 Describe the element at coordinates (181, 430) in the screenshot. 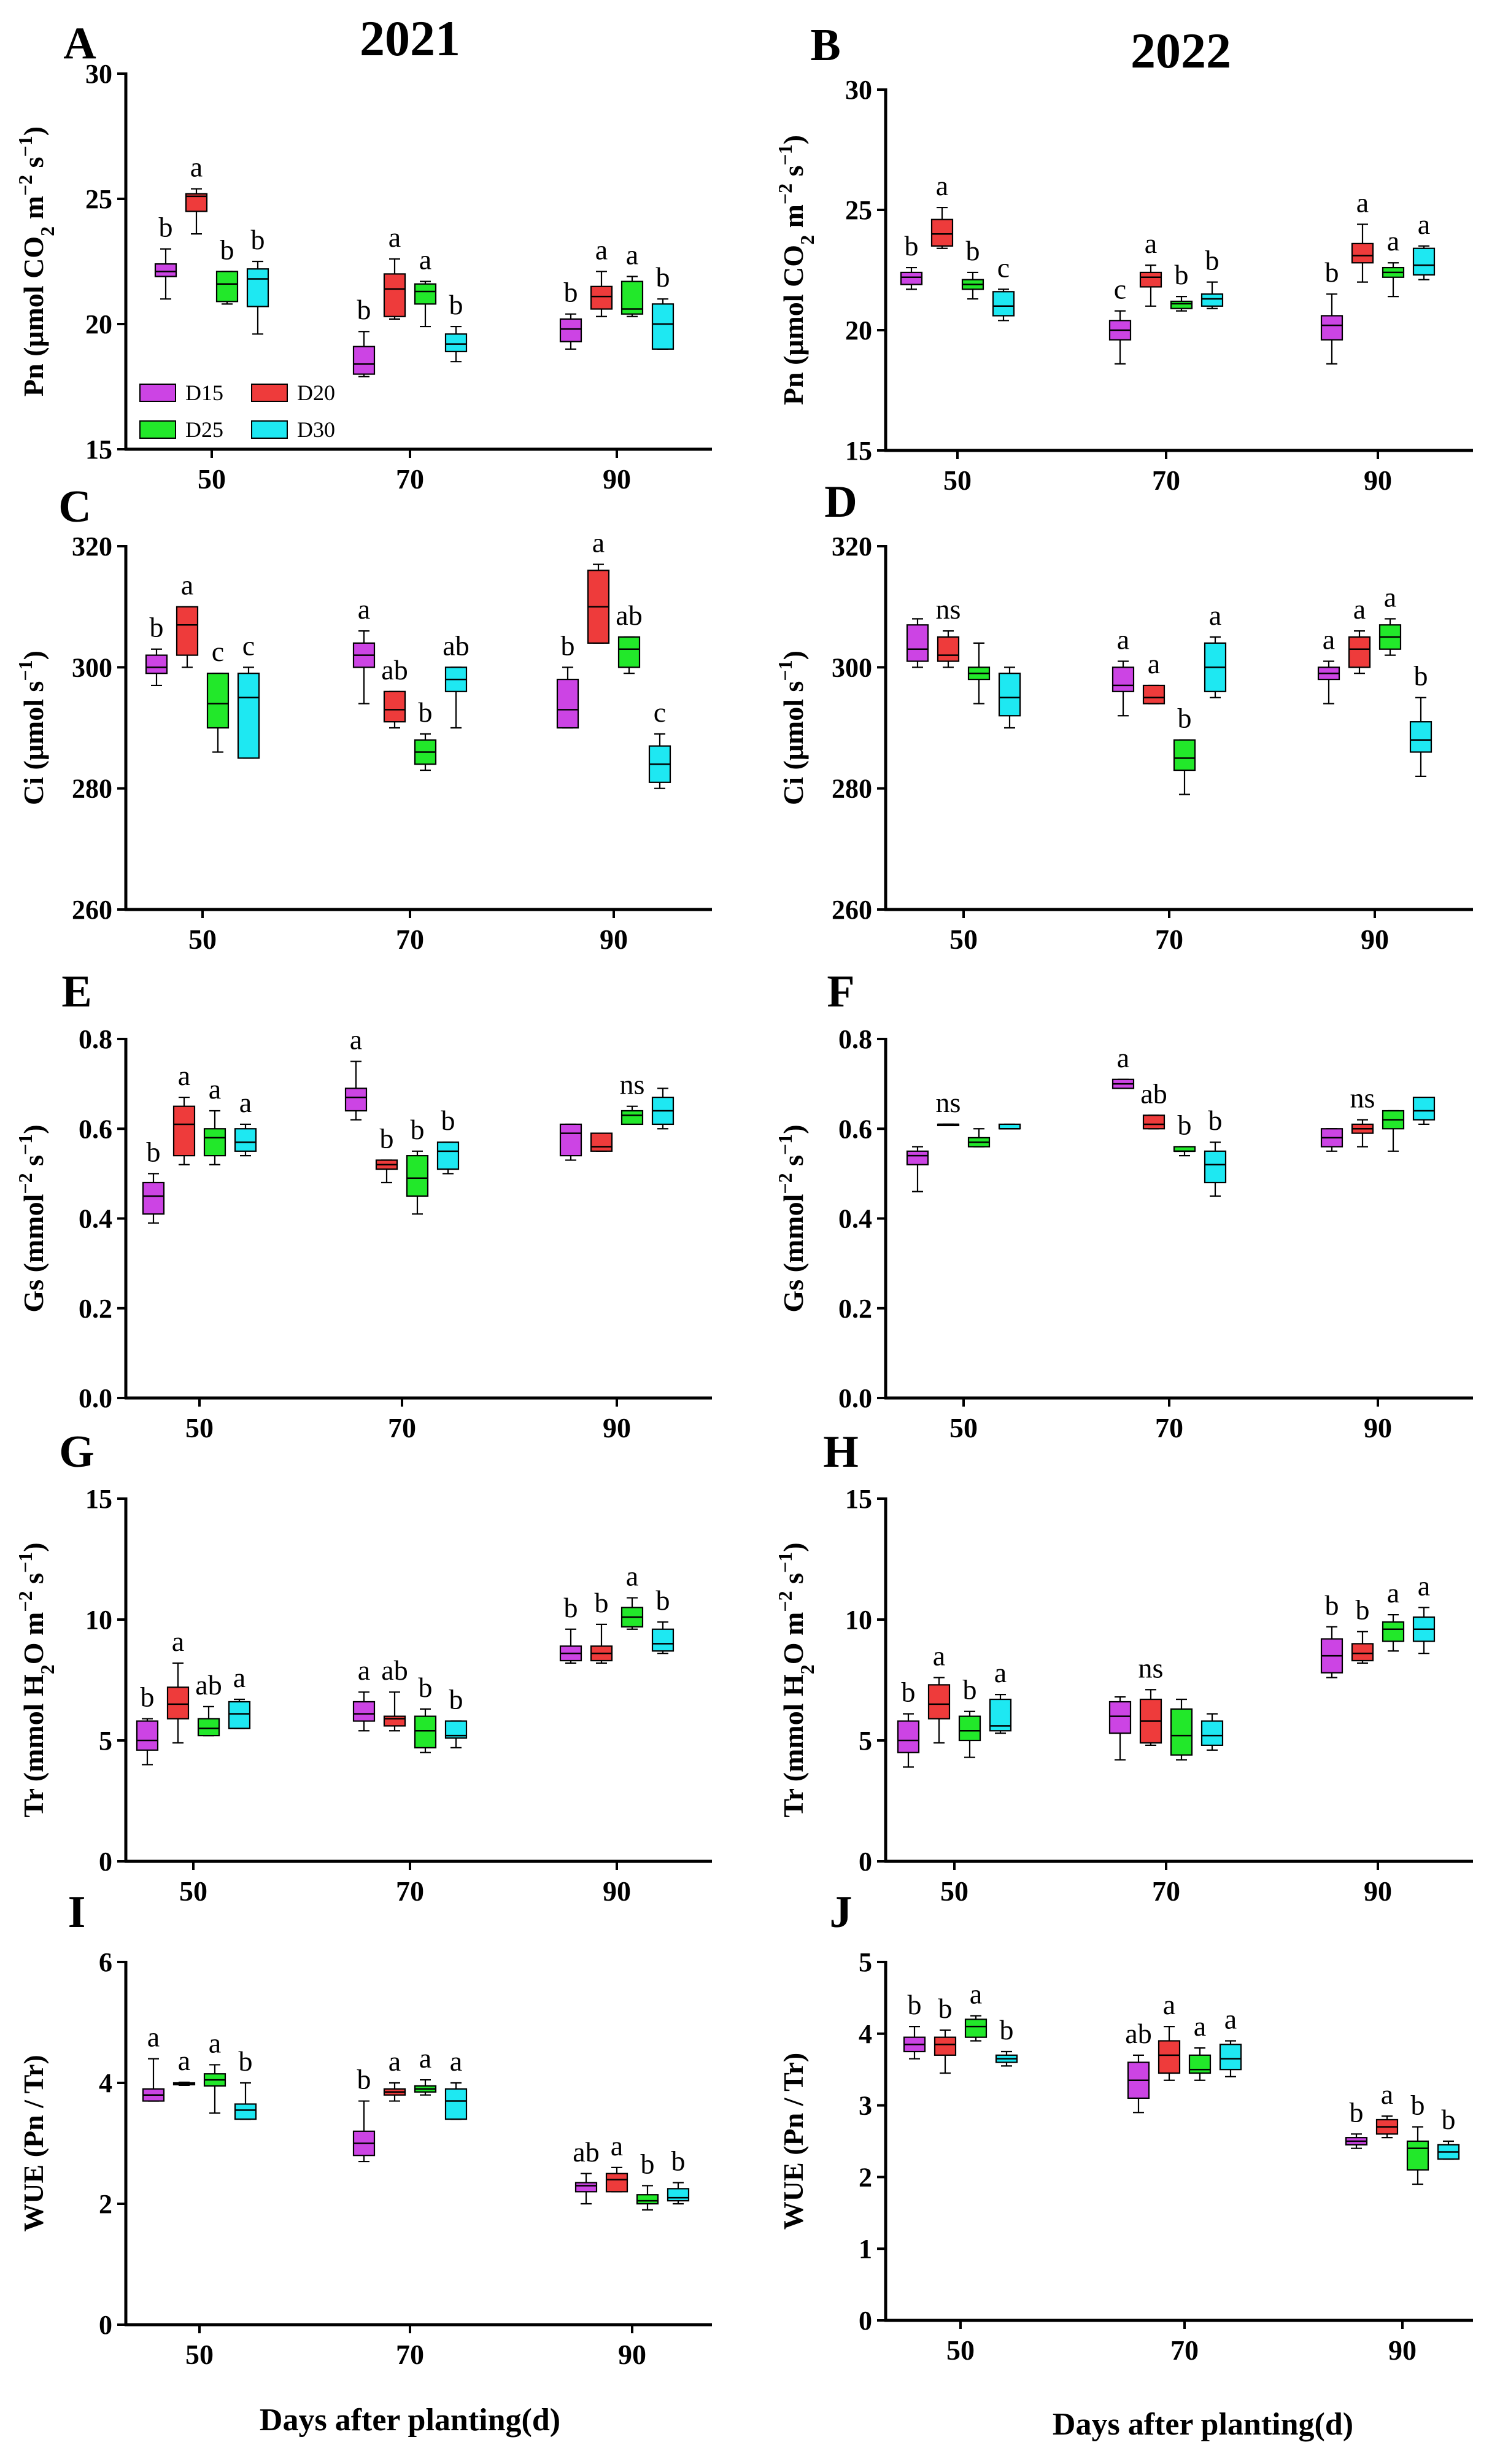

I see `legend-item-D25: D25` at that location.